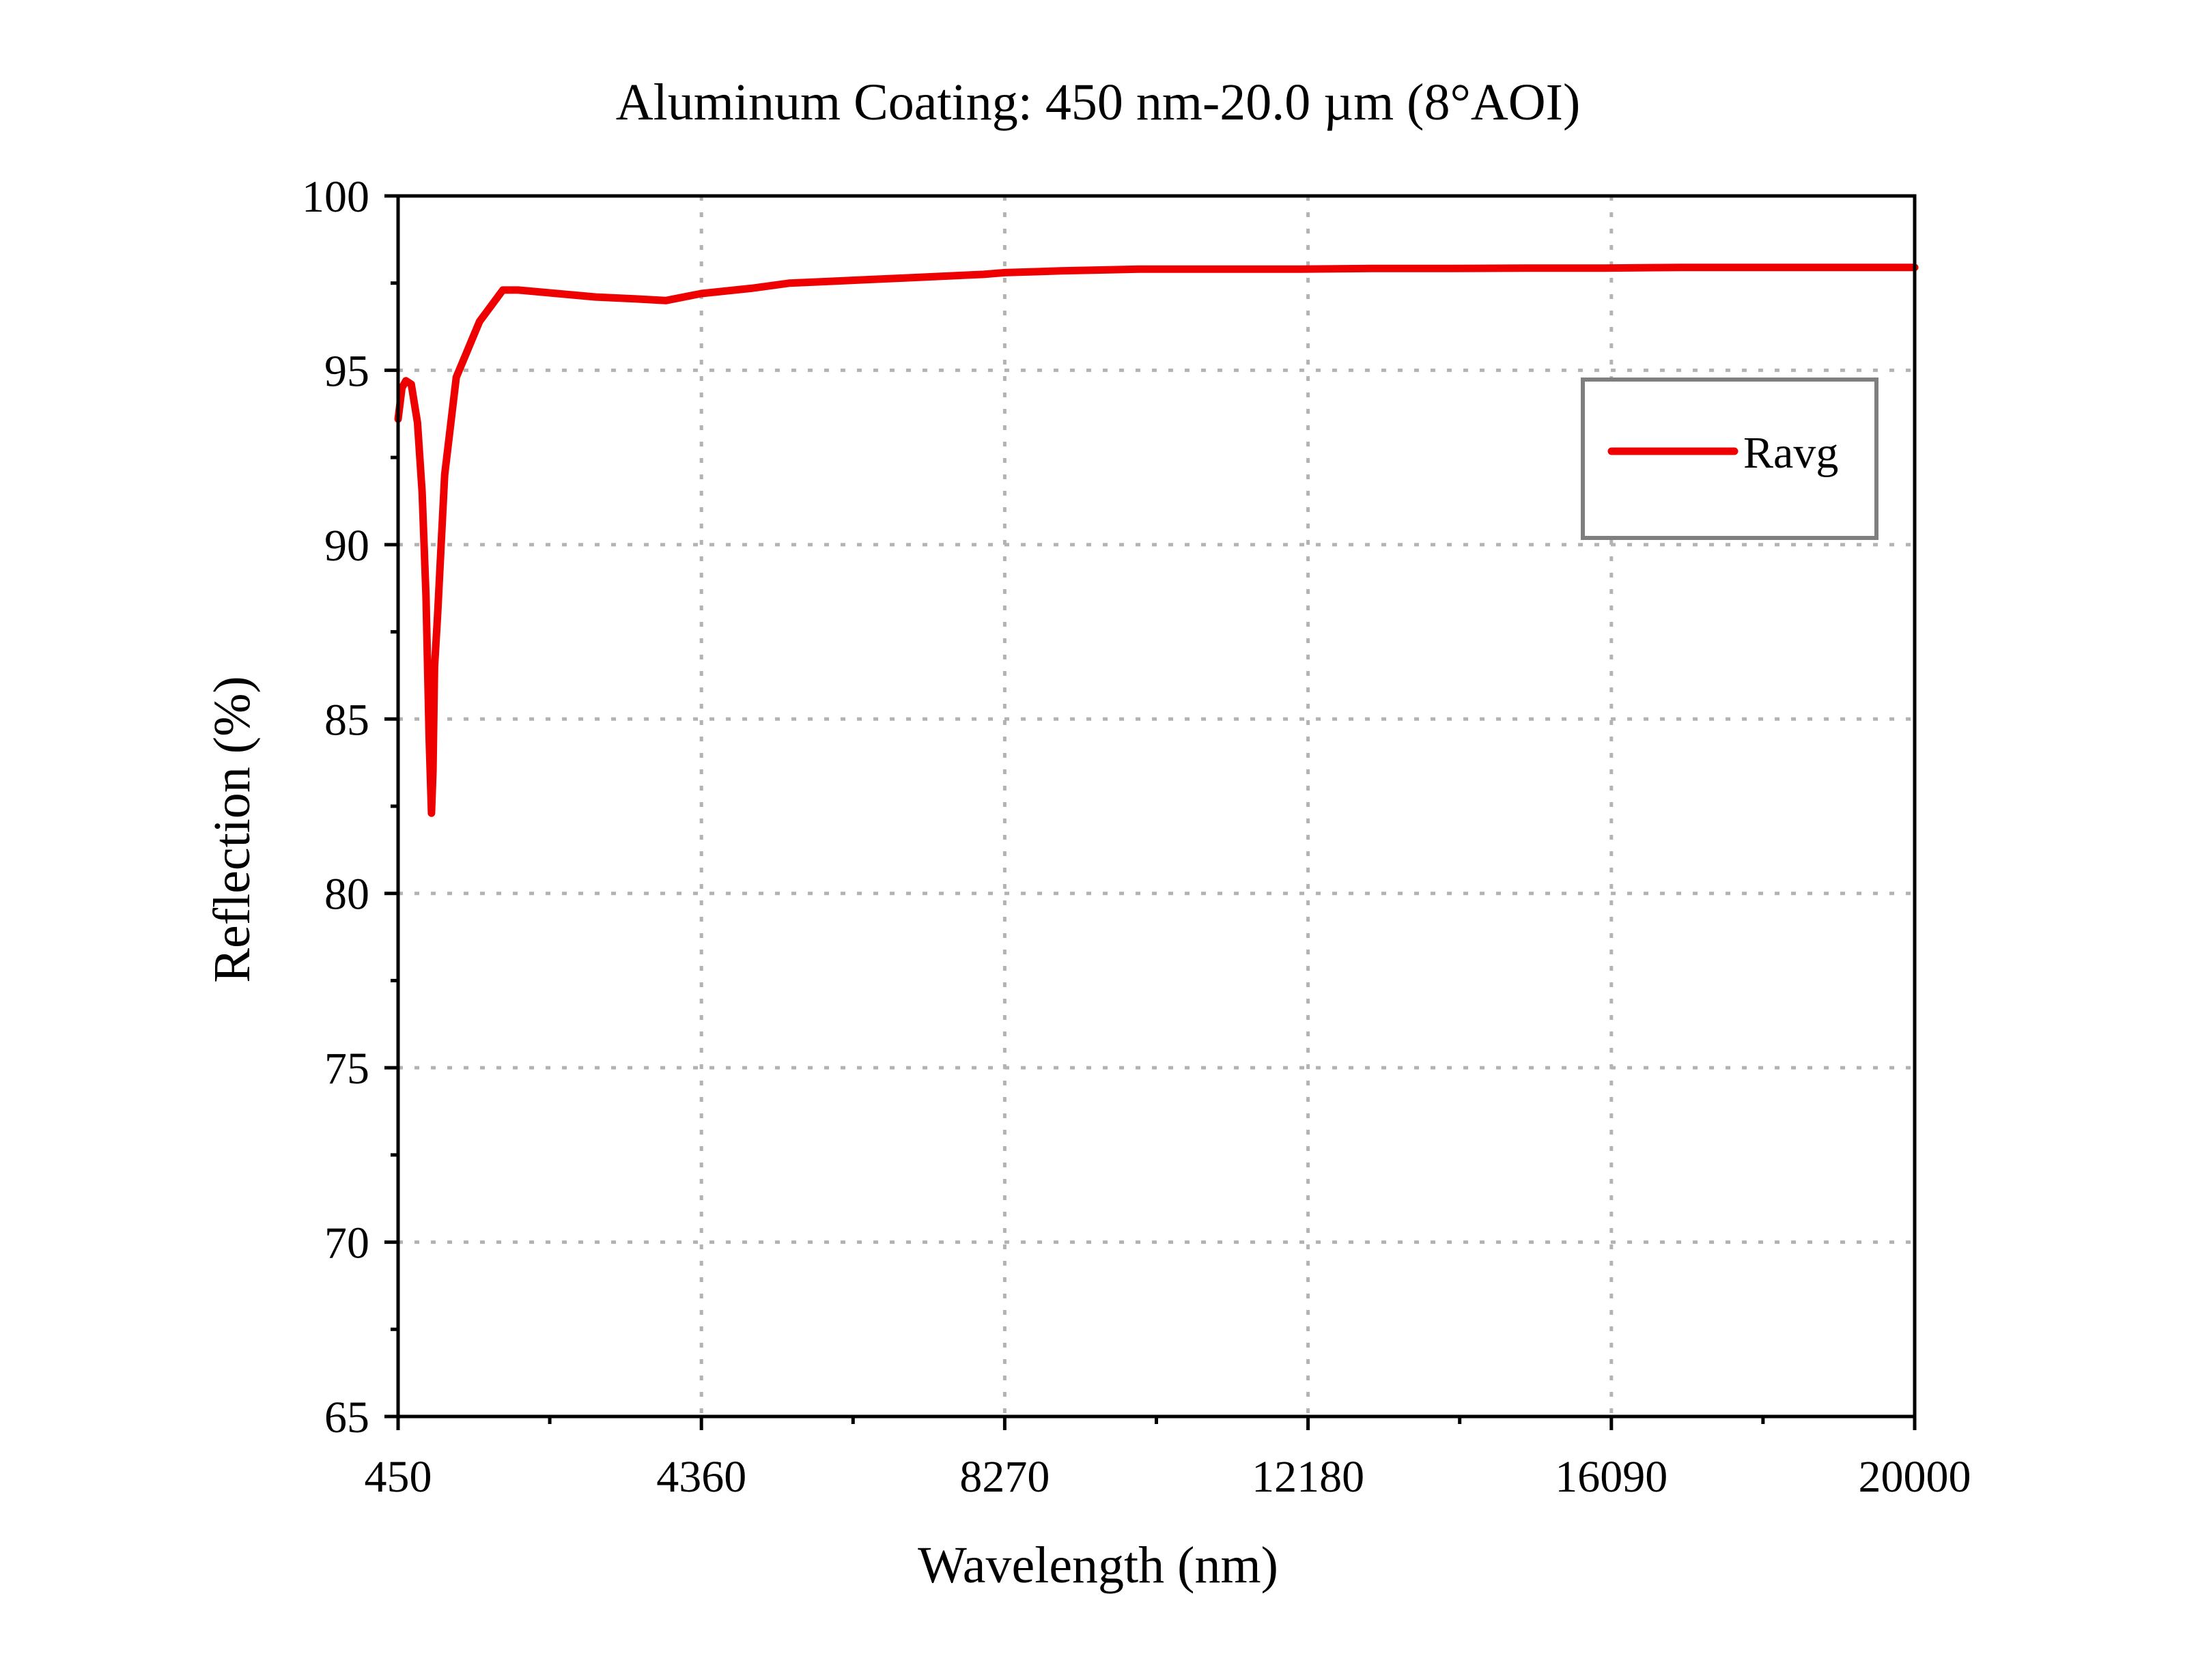 This screenshot has height=1680, width=2196. What do you see at coordinates (347, 720) in the screenshot?
I see `y-tick-label: 85` at bounding box center [347, 720].